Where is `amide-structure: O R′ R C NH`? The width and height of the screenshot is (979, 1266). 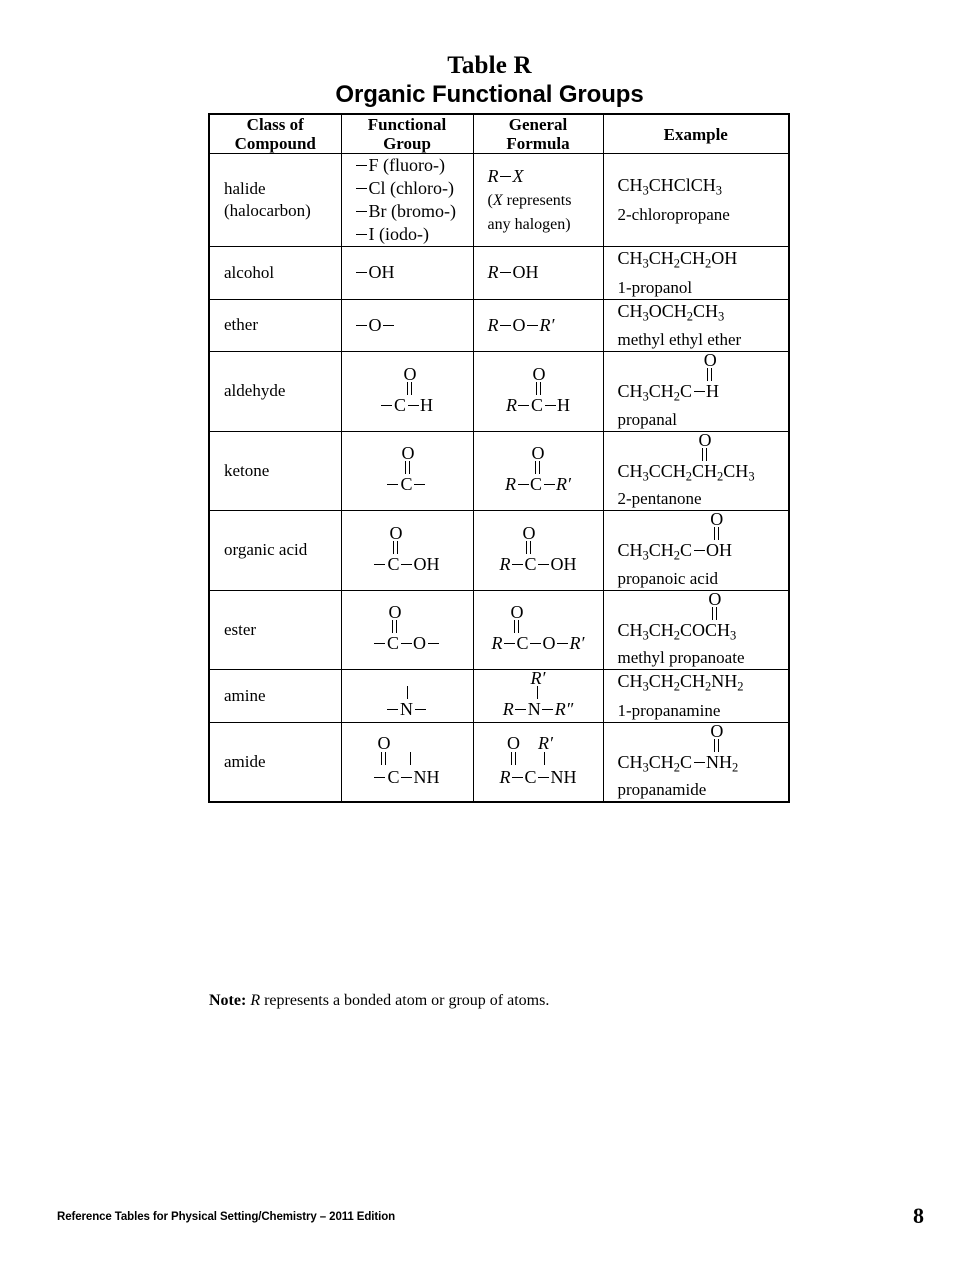
amide-structure: O R′ R C NH is located at coordinates (538, 759).